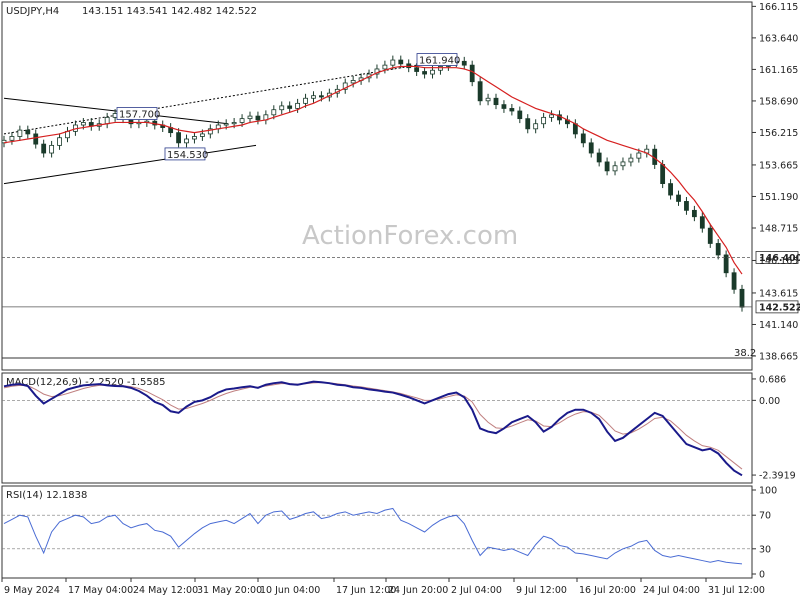  Describe the element at coordinates (778, 101) in the screenshot. I see `price-ytick-label: 158.690` at that location.